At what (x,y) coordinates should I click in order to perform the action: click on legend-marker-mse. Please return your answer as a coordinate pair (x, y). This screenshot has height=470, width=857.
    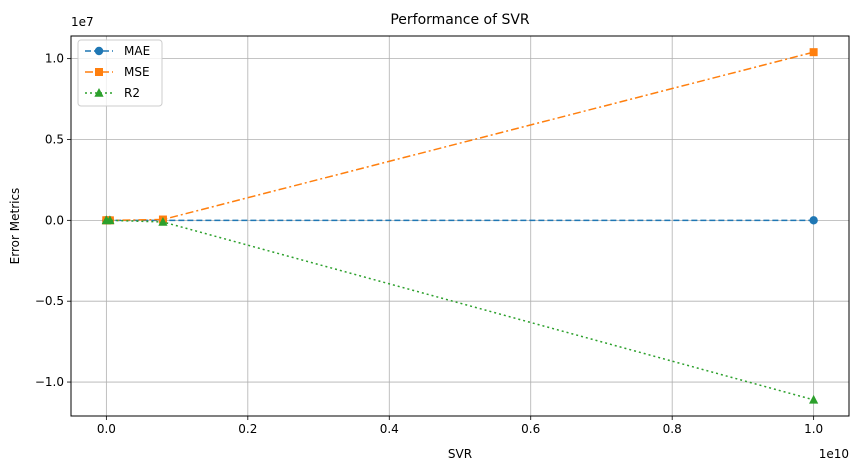
    Looking at the image, I should click on (99, 72).